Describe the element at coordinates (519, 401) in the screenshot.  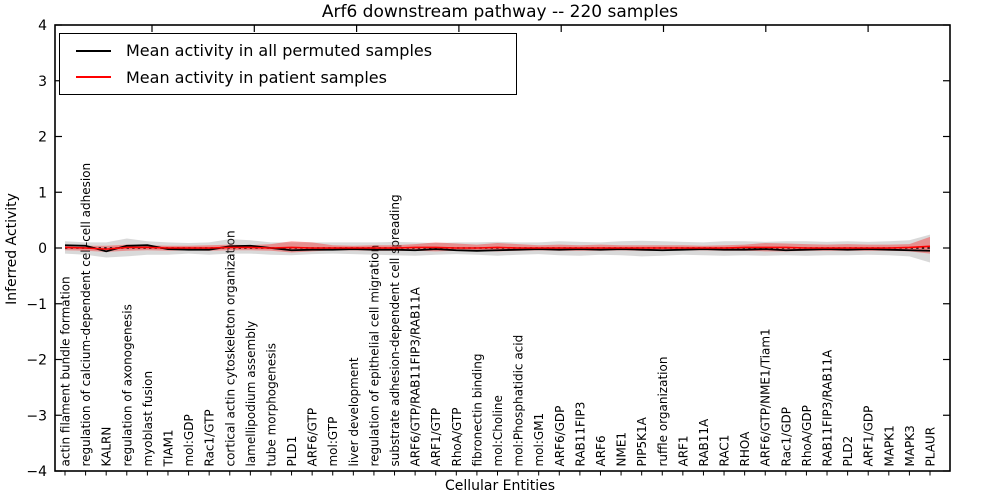
I see `x-tick-label: mol:Phosphatidic acid` at that location.